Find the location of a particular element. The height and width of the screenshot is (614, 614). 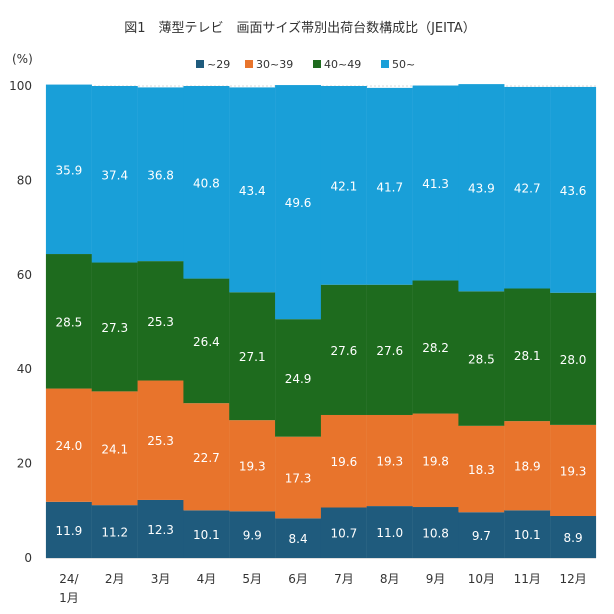

x-tick-label: 12月 is located at coordinates (572, 579).